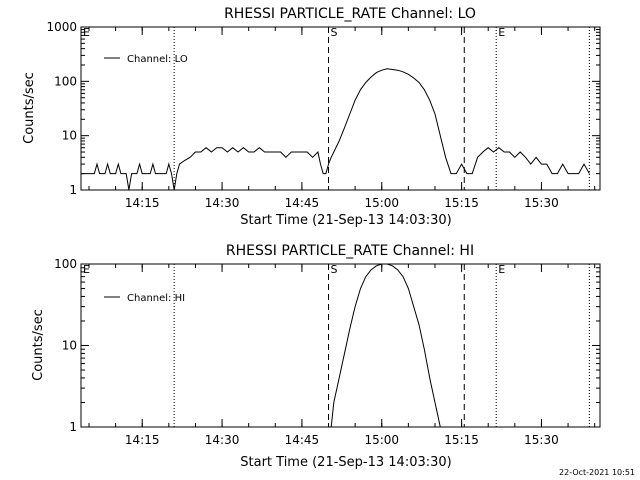 The width and height of the screenshot is (640, 480). Describe the element at coordinates (156, 298) in the screenshot. I see `legend-label: Channel: HI` at that location.